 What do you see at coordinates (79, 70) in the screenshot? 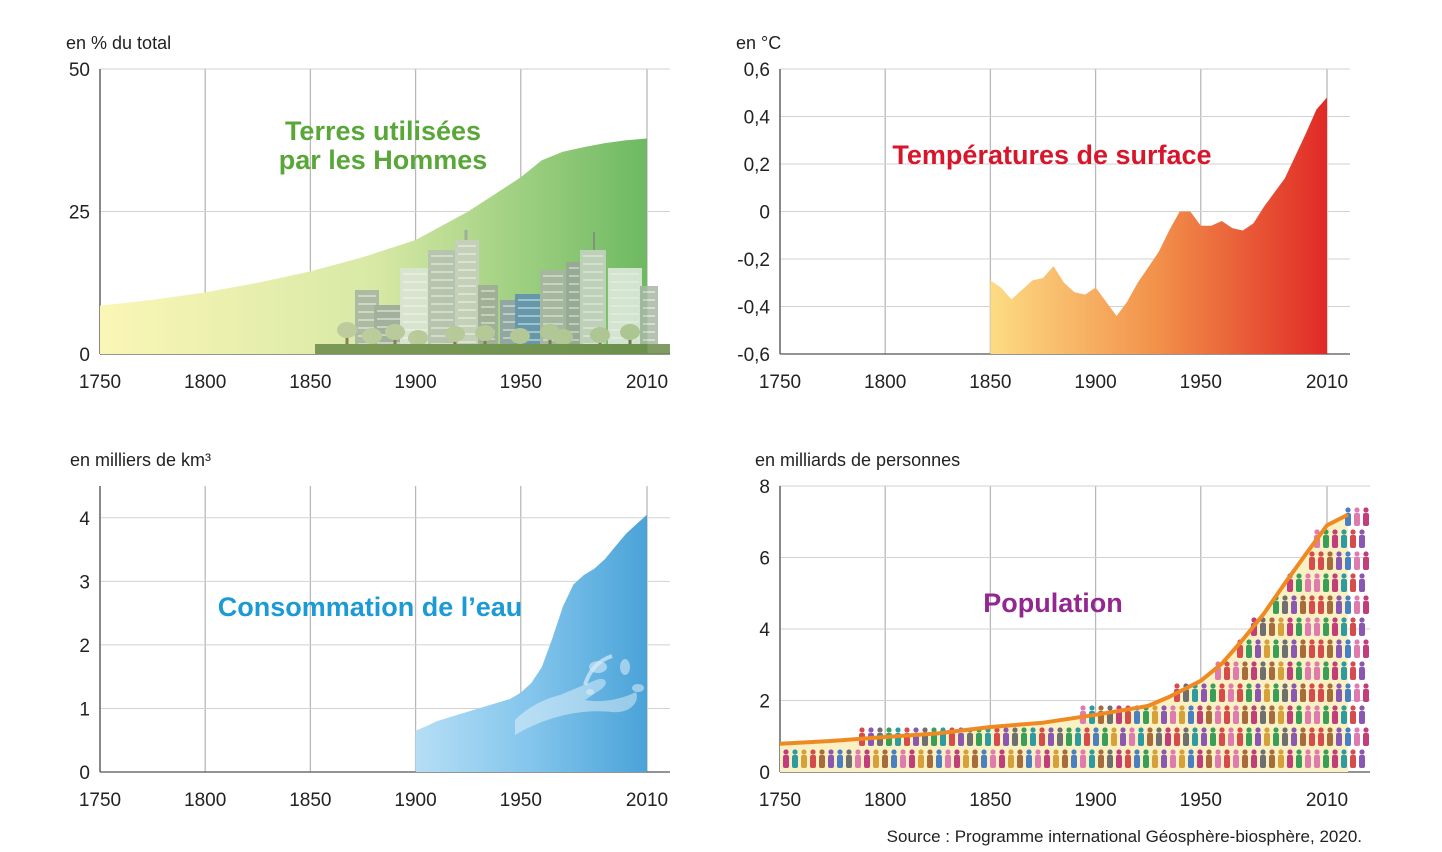
I see `y-tick-label: 50` at bounding box center [79, 70].